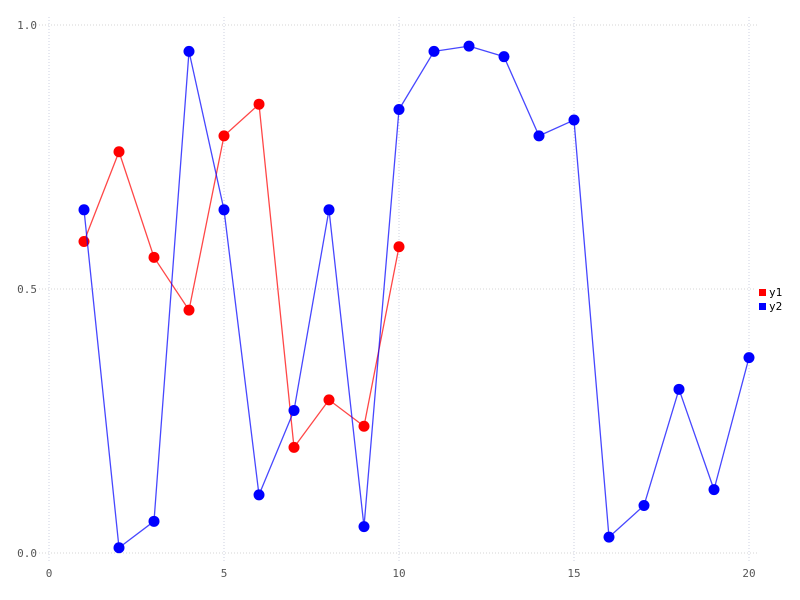 The image size is (800, 600). Describe the element at coordinates (539, 136) in the screenshot. I see `data-point-y2-x14` at that location.